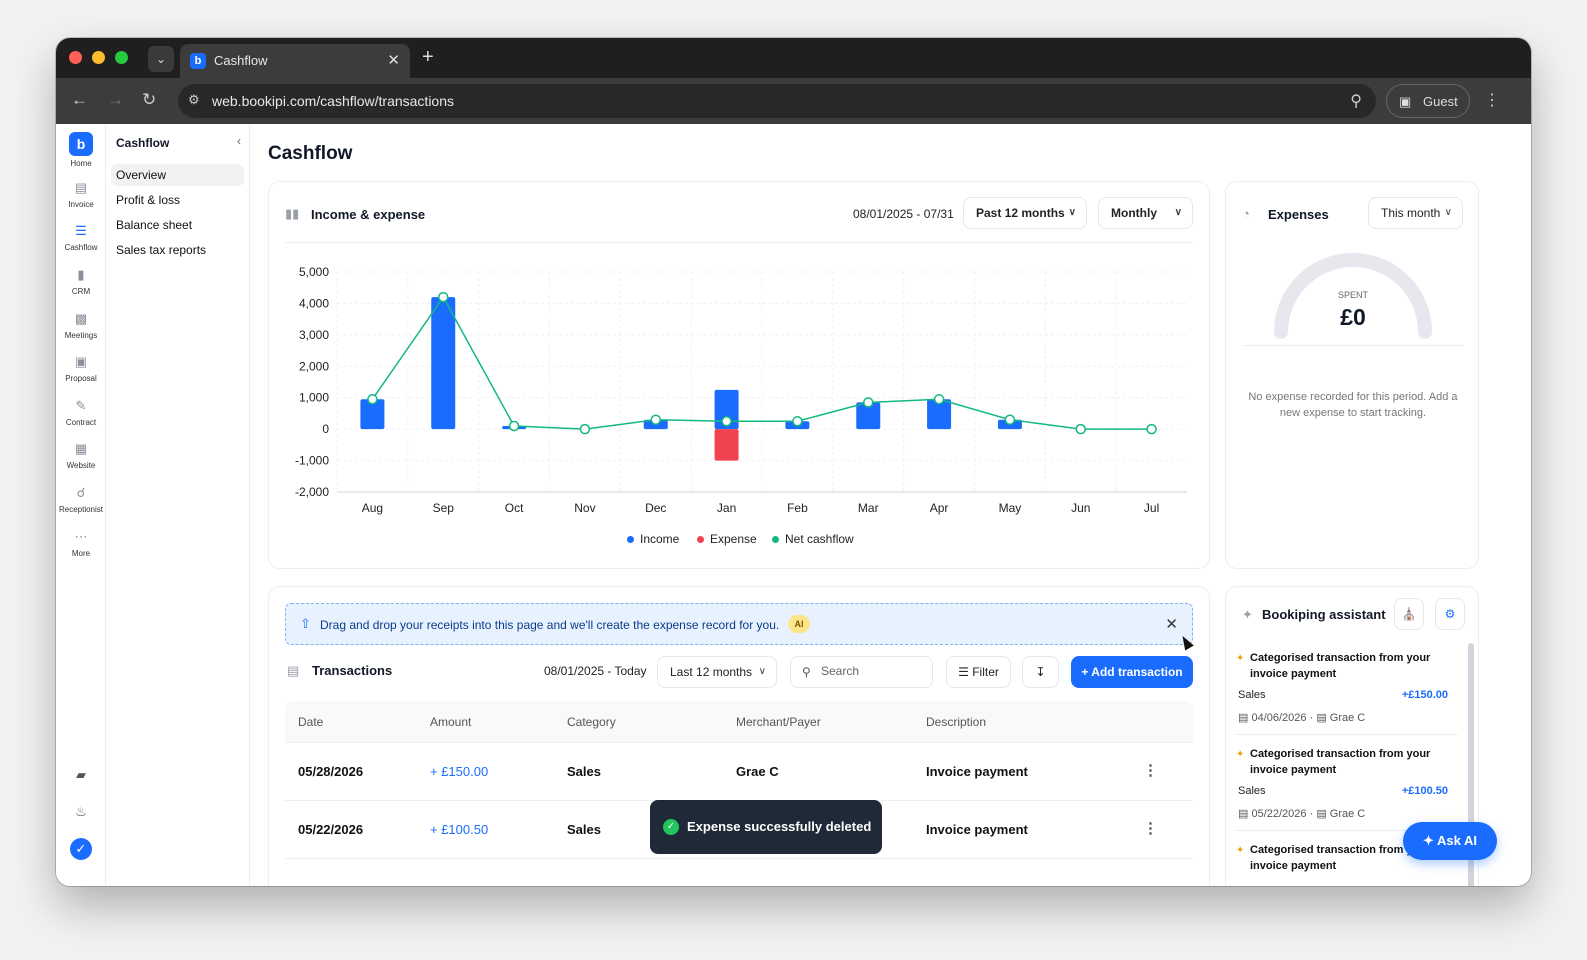 This screenshot has width=1587, height=960. I want to click on close-tab-icon: ✕, so click(393, 60).